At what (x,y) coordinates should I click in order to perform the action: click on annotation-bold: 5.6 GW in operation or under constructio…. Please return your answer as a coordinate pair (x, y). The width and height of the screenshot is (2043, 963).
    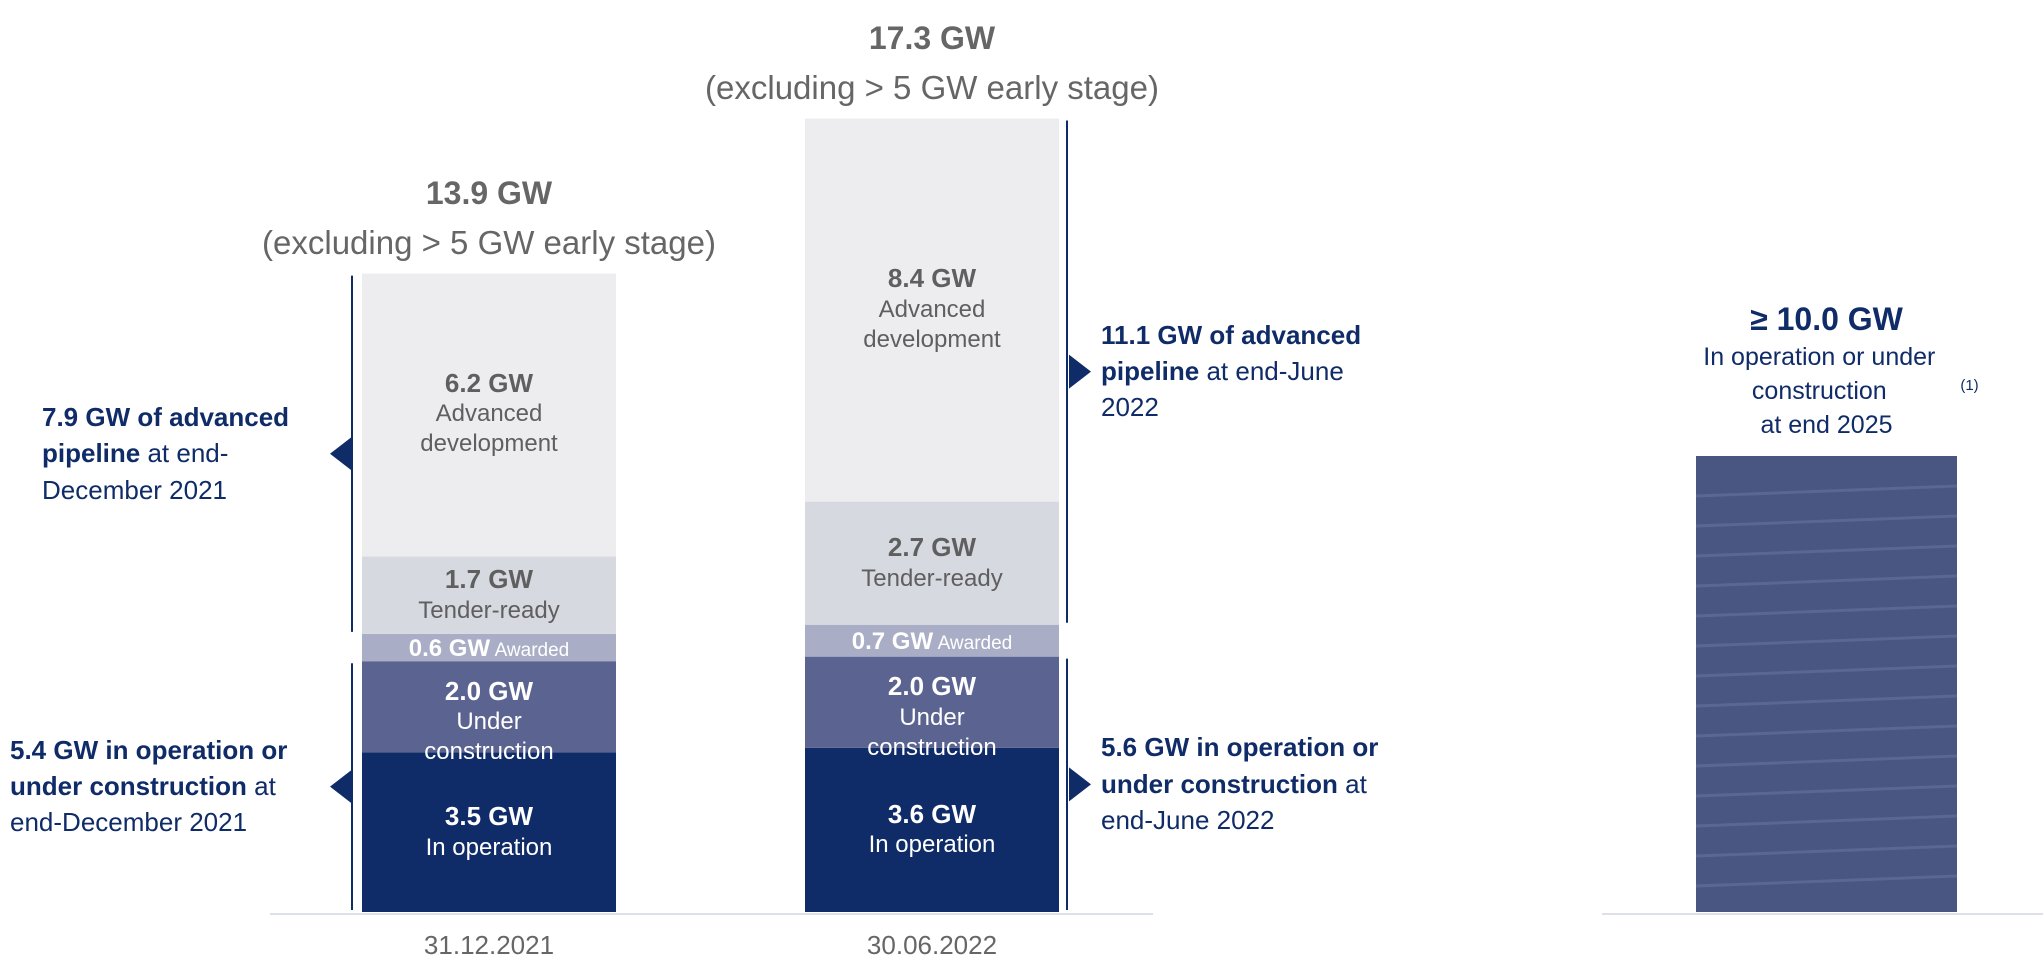
    Looking at the image, I should click on (1240, 765).